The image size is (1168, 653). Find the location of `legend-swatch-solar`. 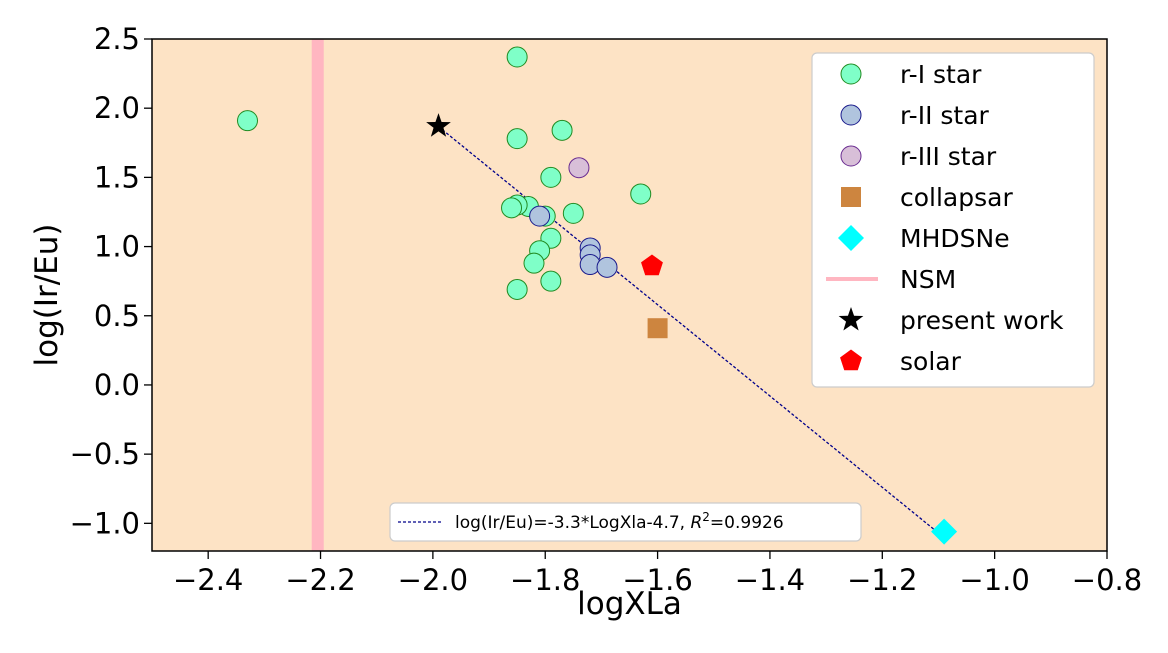

legend-swatch-solar is located at coordinates (851, 360).